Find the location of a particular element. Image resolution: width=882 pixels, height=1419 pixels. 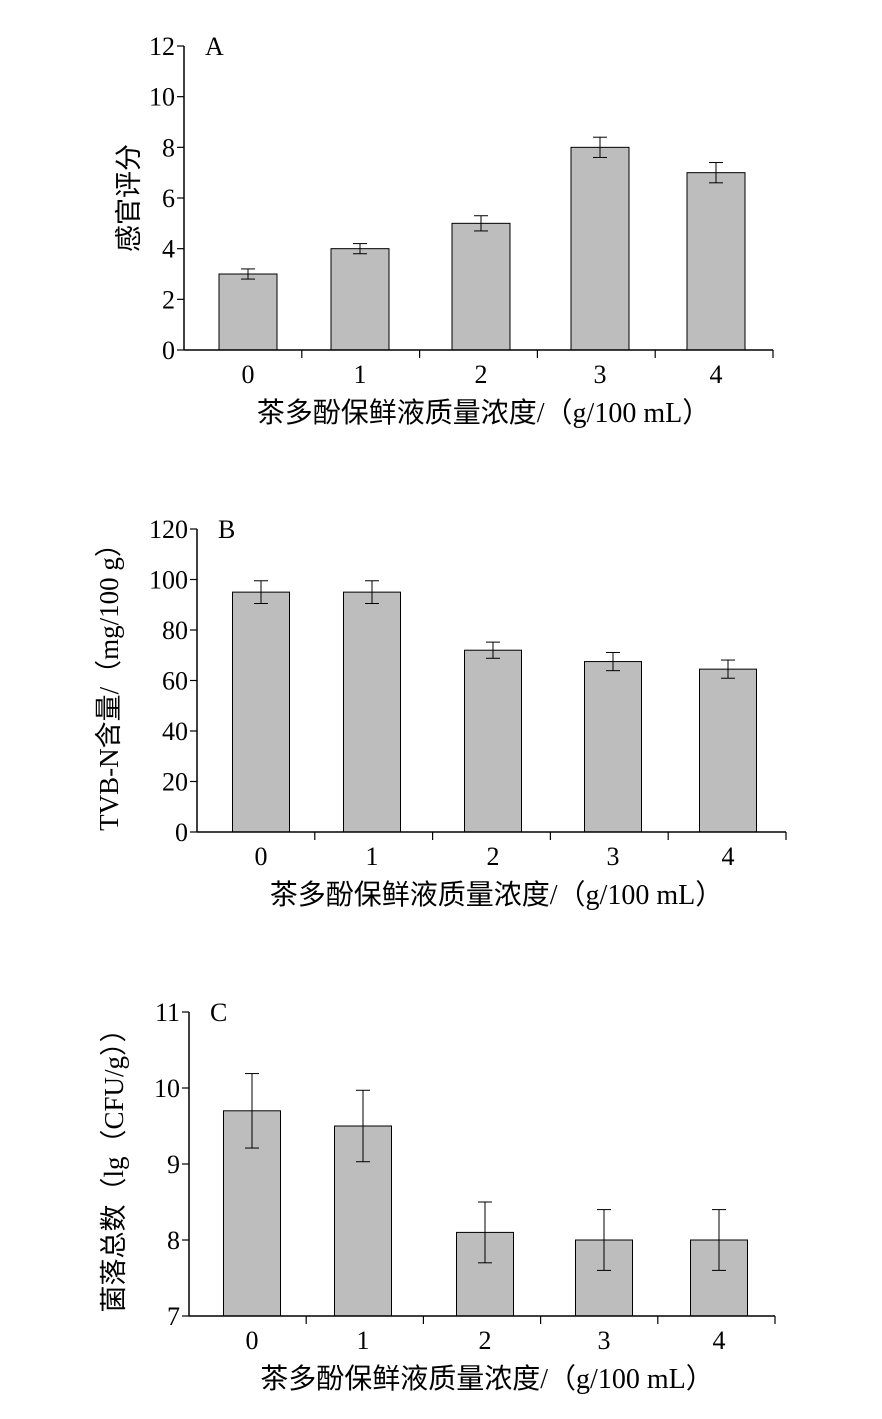

y-tick-label: 120 is located at coordinates (168, 529).